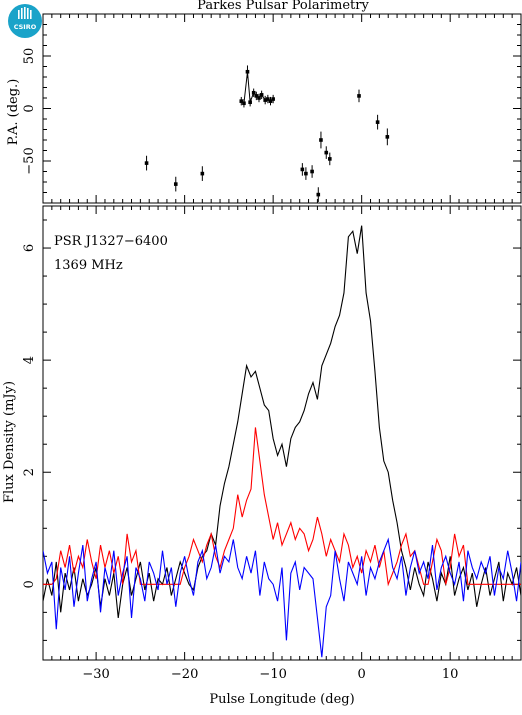  I want to click on flux-xlabel: Pulse Longitude (deg), so click(281, 699).